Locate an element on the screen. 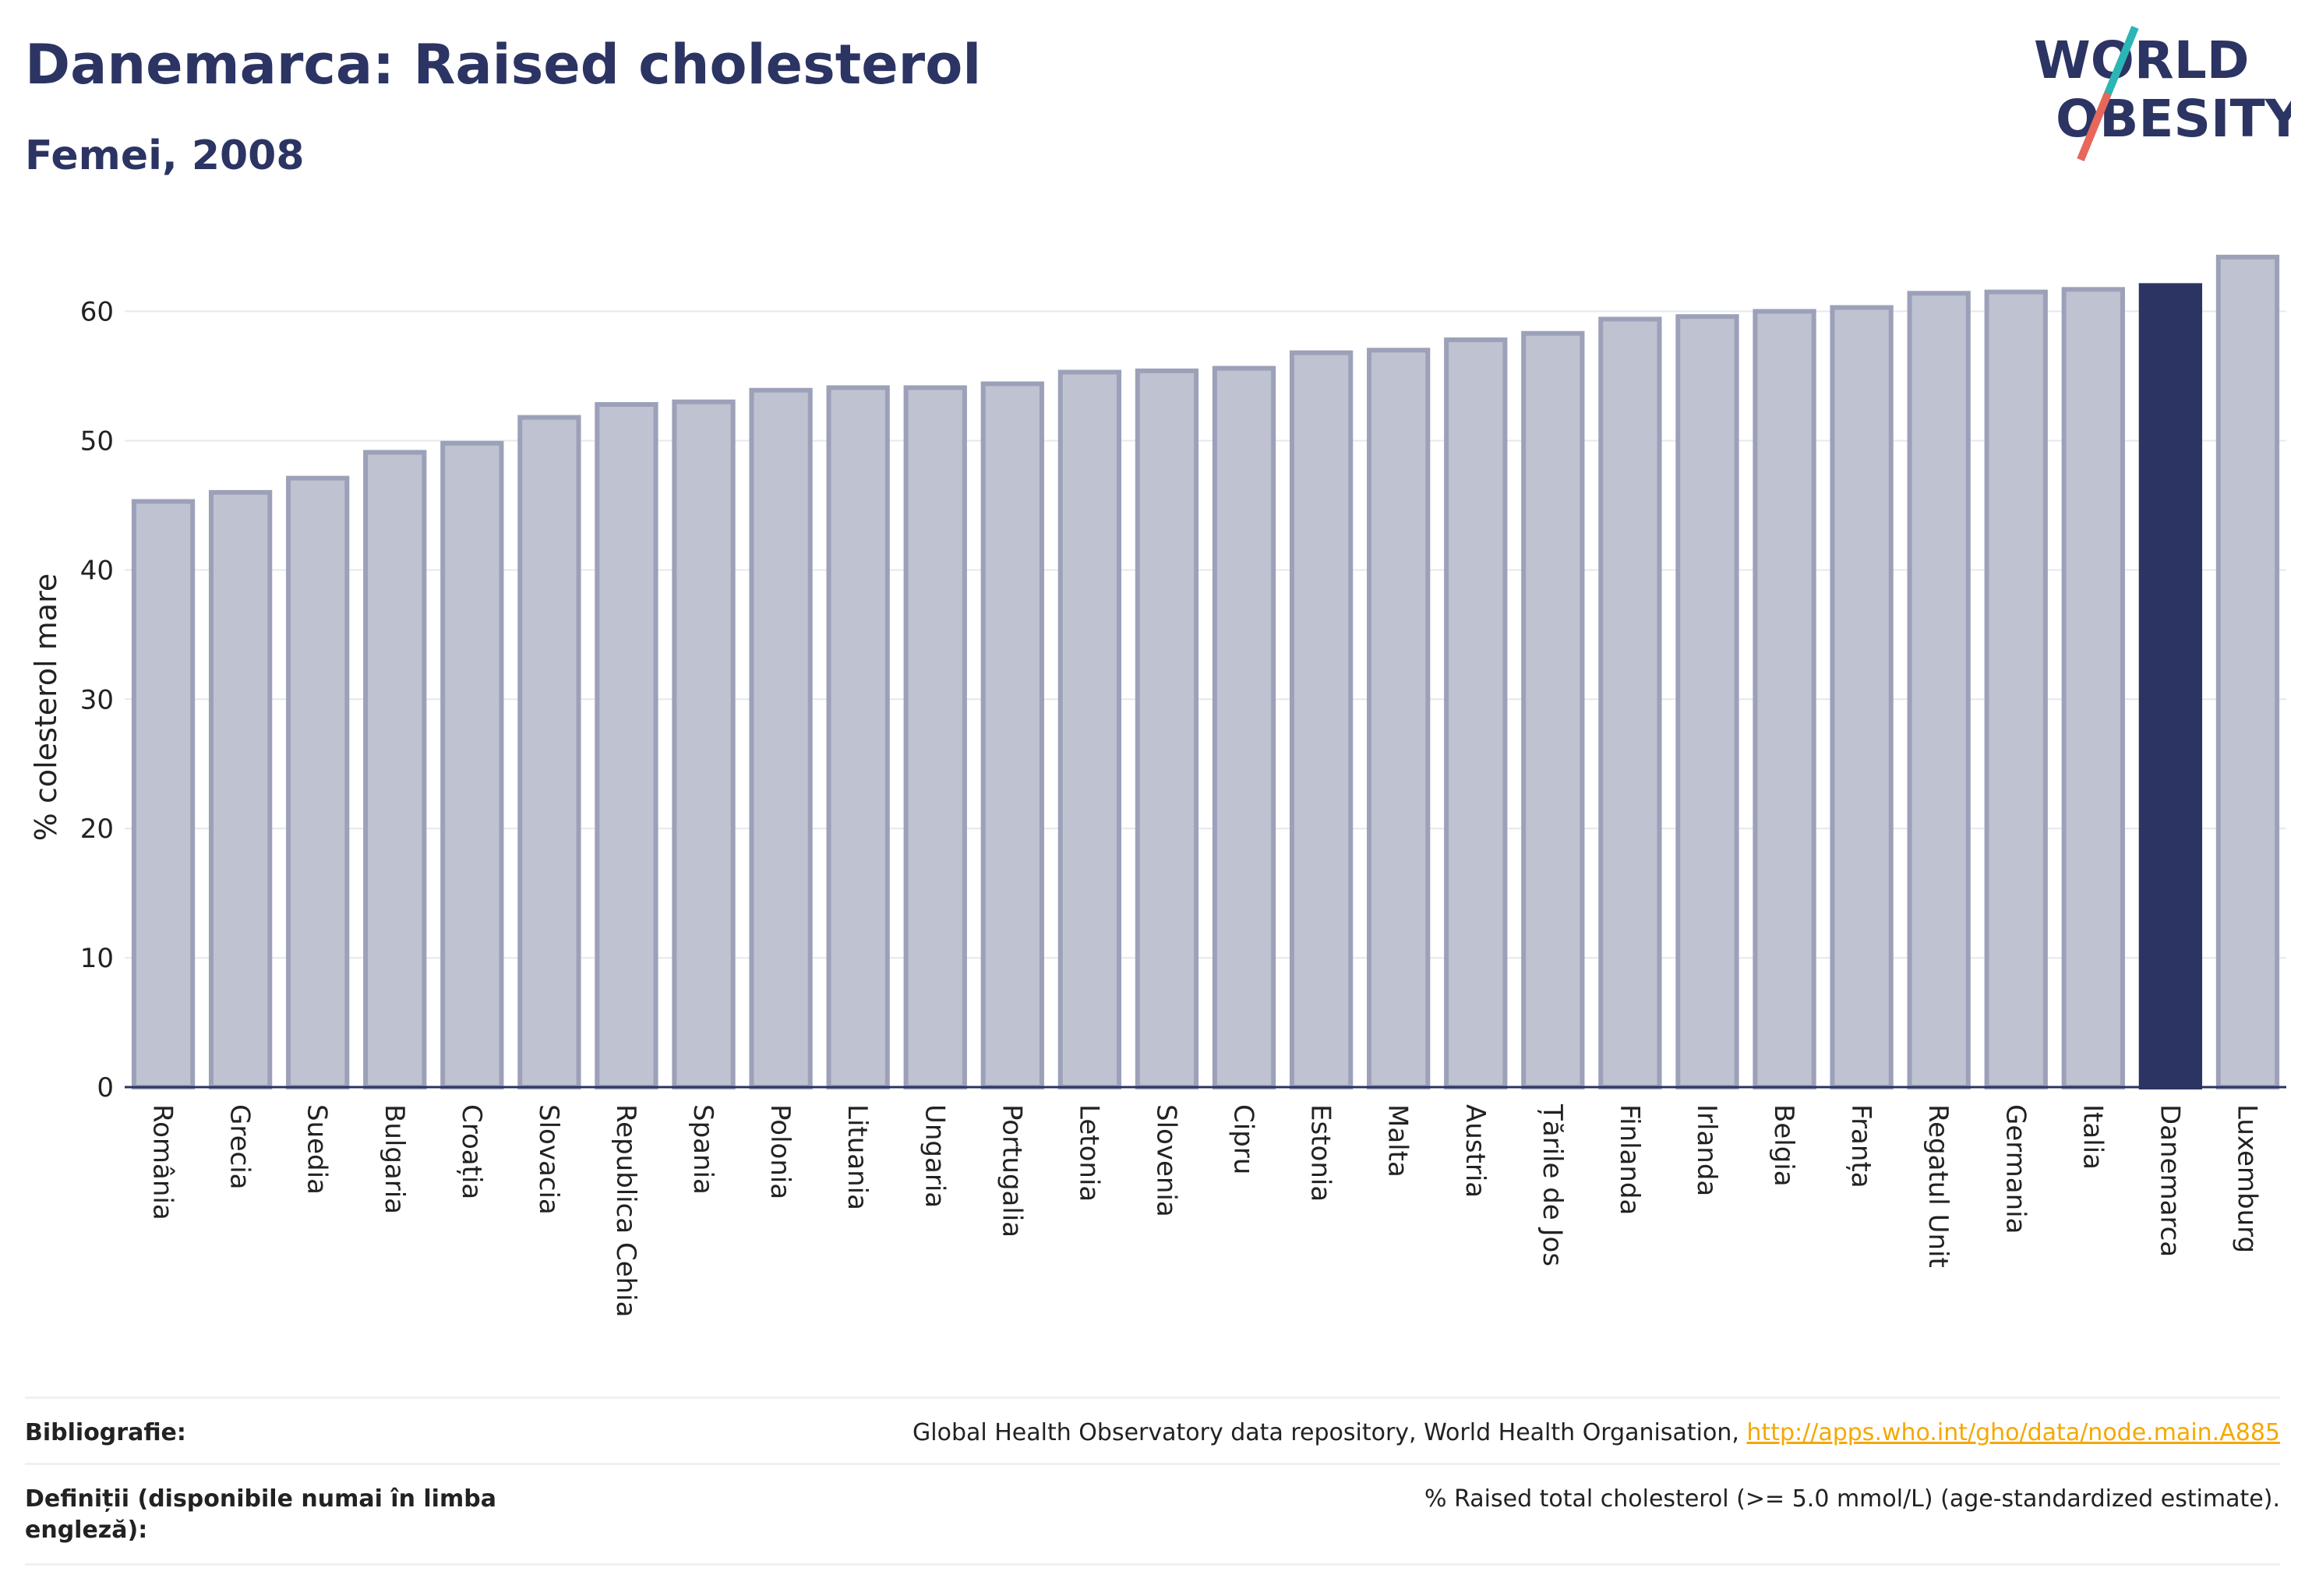 This screenshot has width=2305, height=1596. bar-germania is located at coordinates (2016, 689).